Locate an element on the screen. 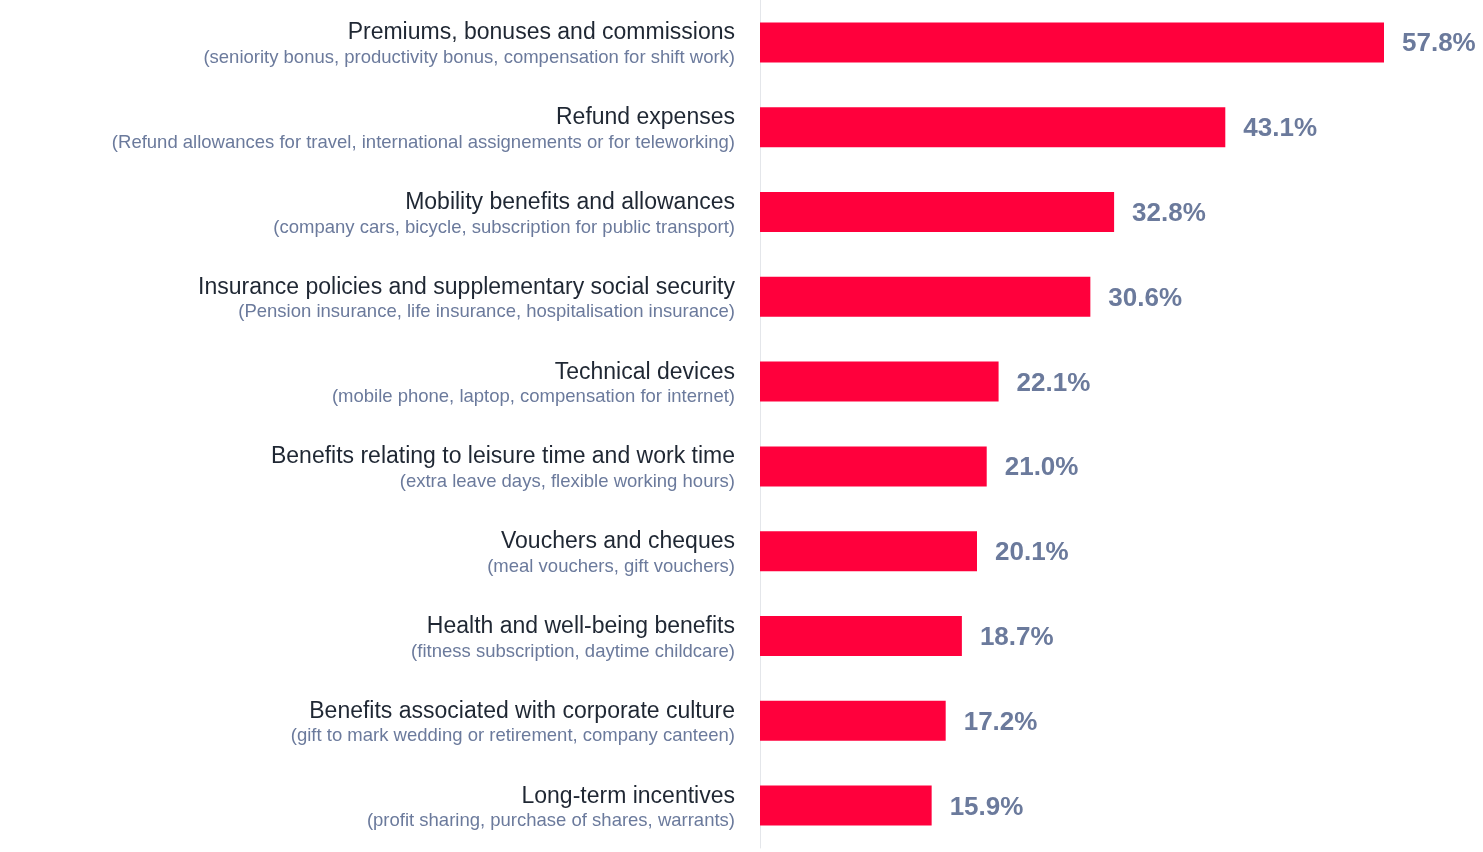 The height and width of the screenshot is (852, 1483). y-tick-label: Long-term incentives (profit sharing, purchase of shares, warrants) is located at coordinates (550, 806).